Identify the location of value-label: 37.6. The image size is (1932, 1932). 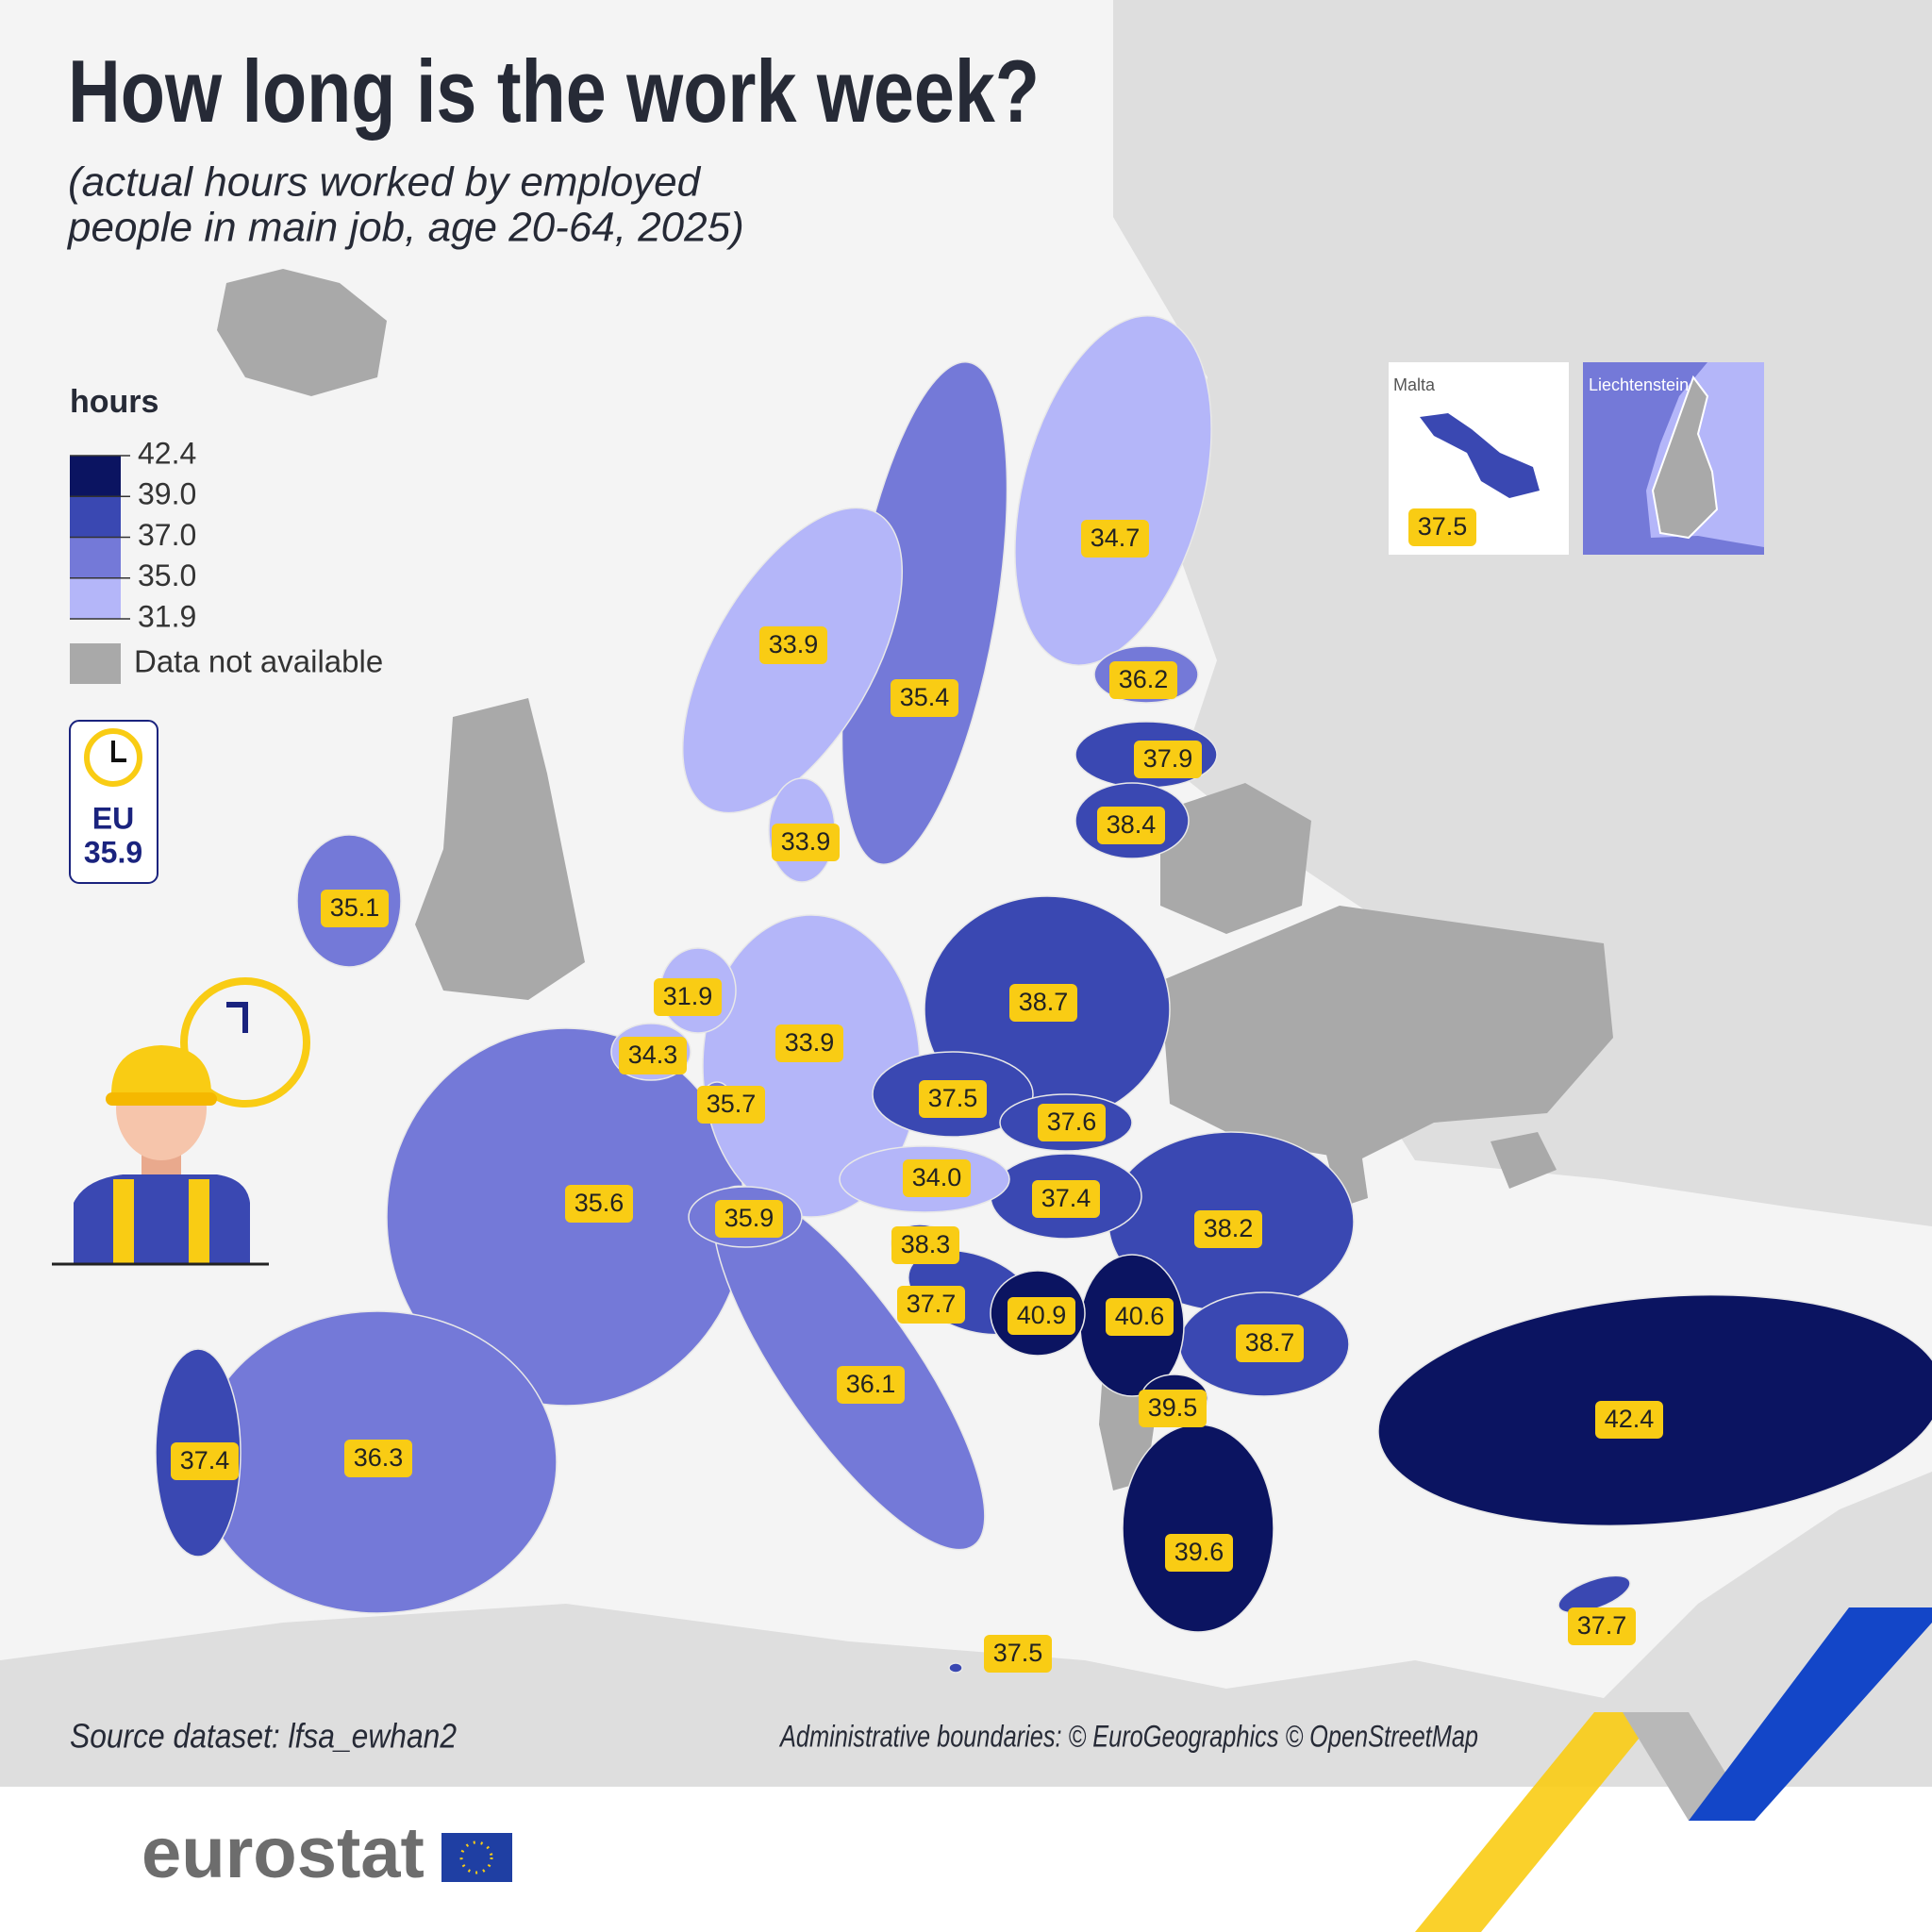
(1072, 1122).